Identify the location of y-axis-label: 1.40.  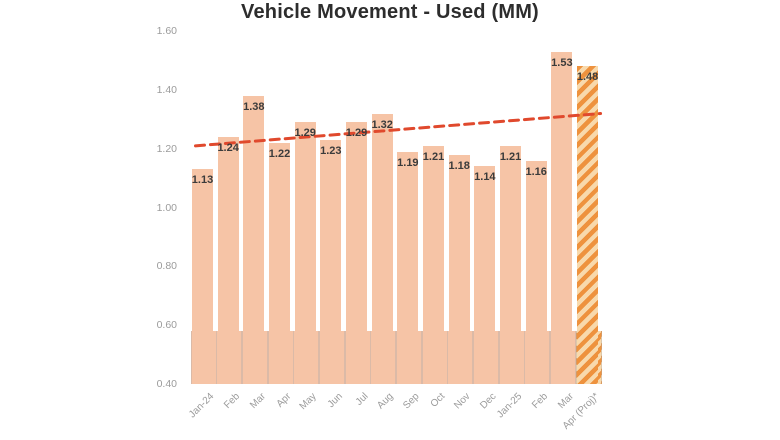
(166, 90).